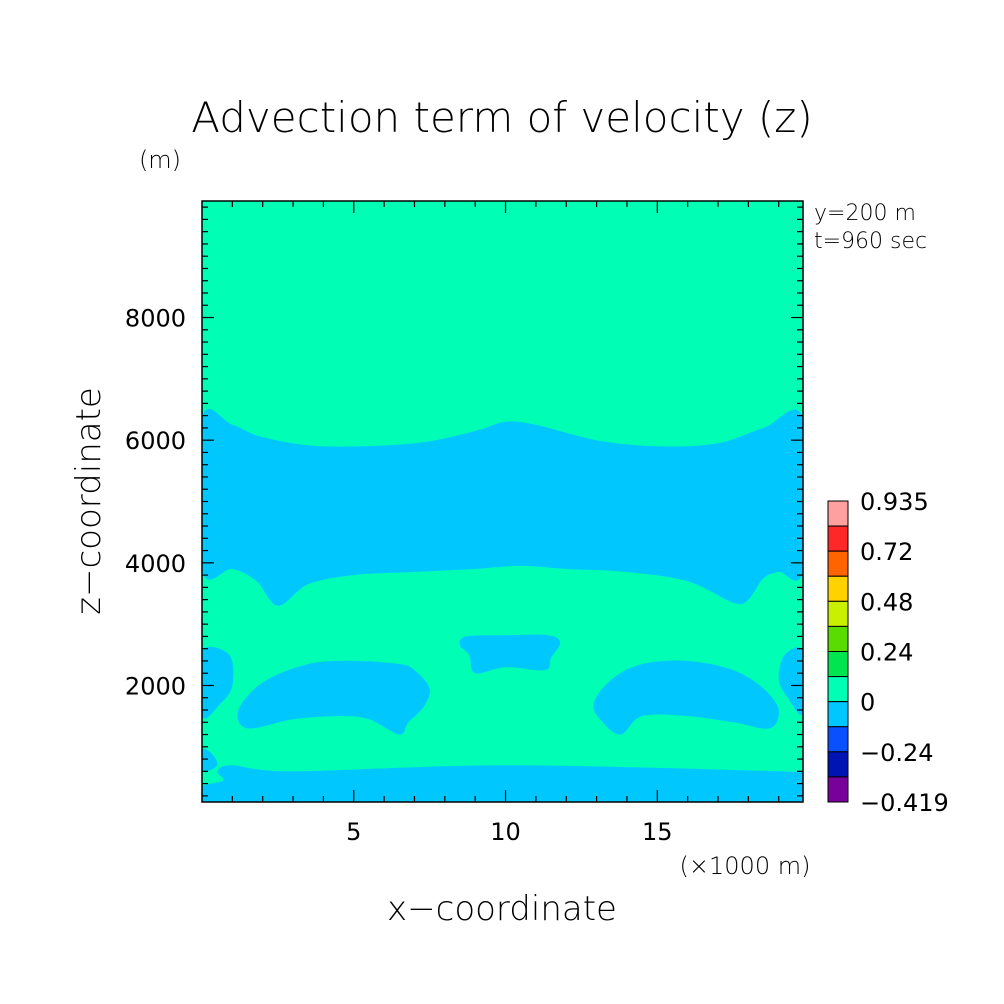  I want to click on region-negative-band-bottom, so click(502, 783).